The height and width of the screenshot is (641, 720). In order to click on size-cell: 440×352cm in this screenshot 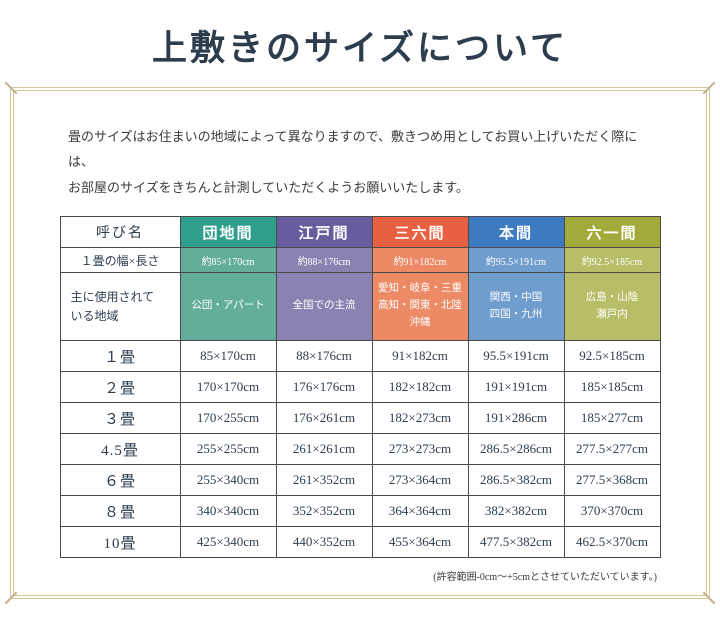, I will do `click(324, 542)`.